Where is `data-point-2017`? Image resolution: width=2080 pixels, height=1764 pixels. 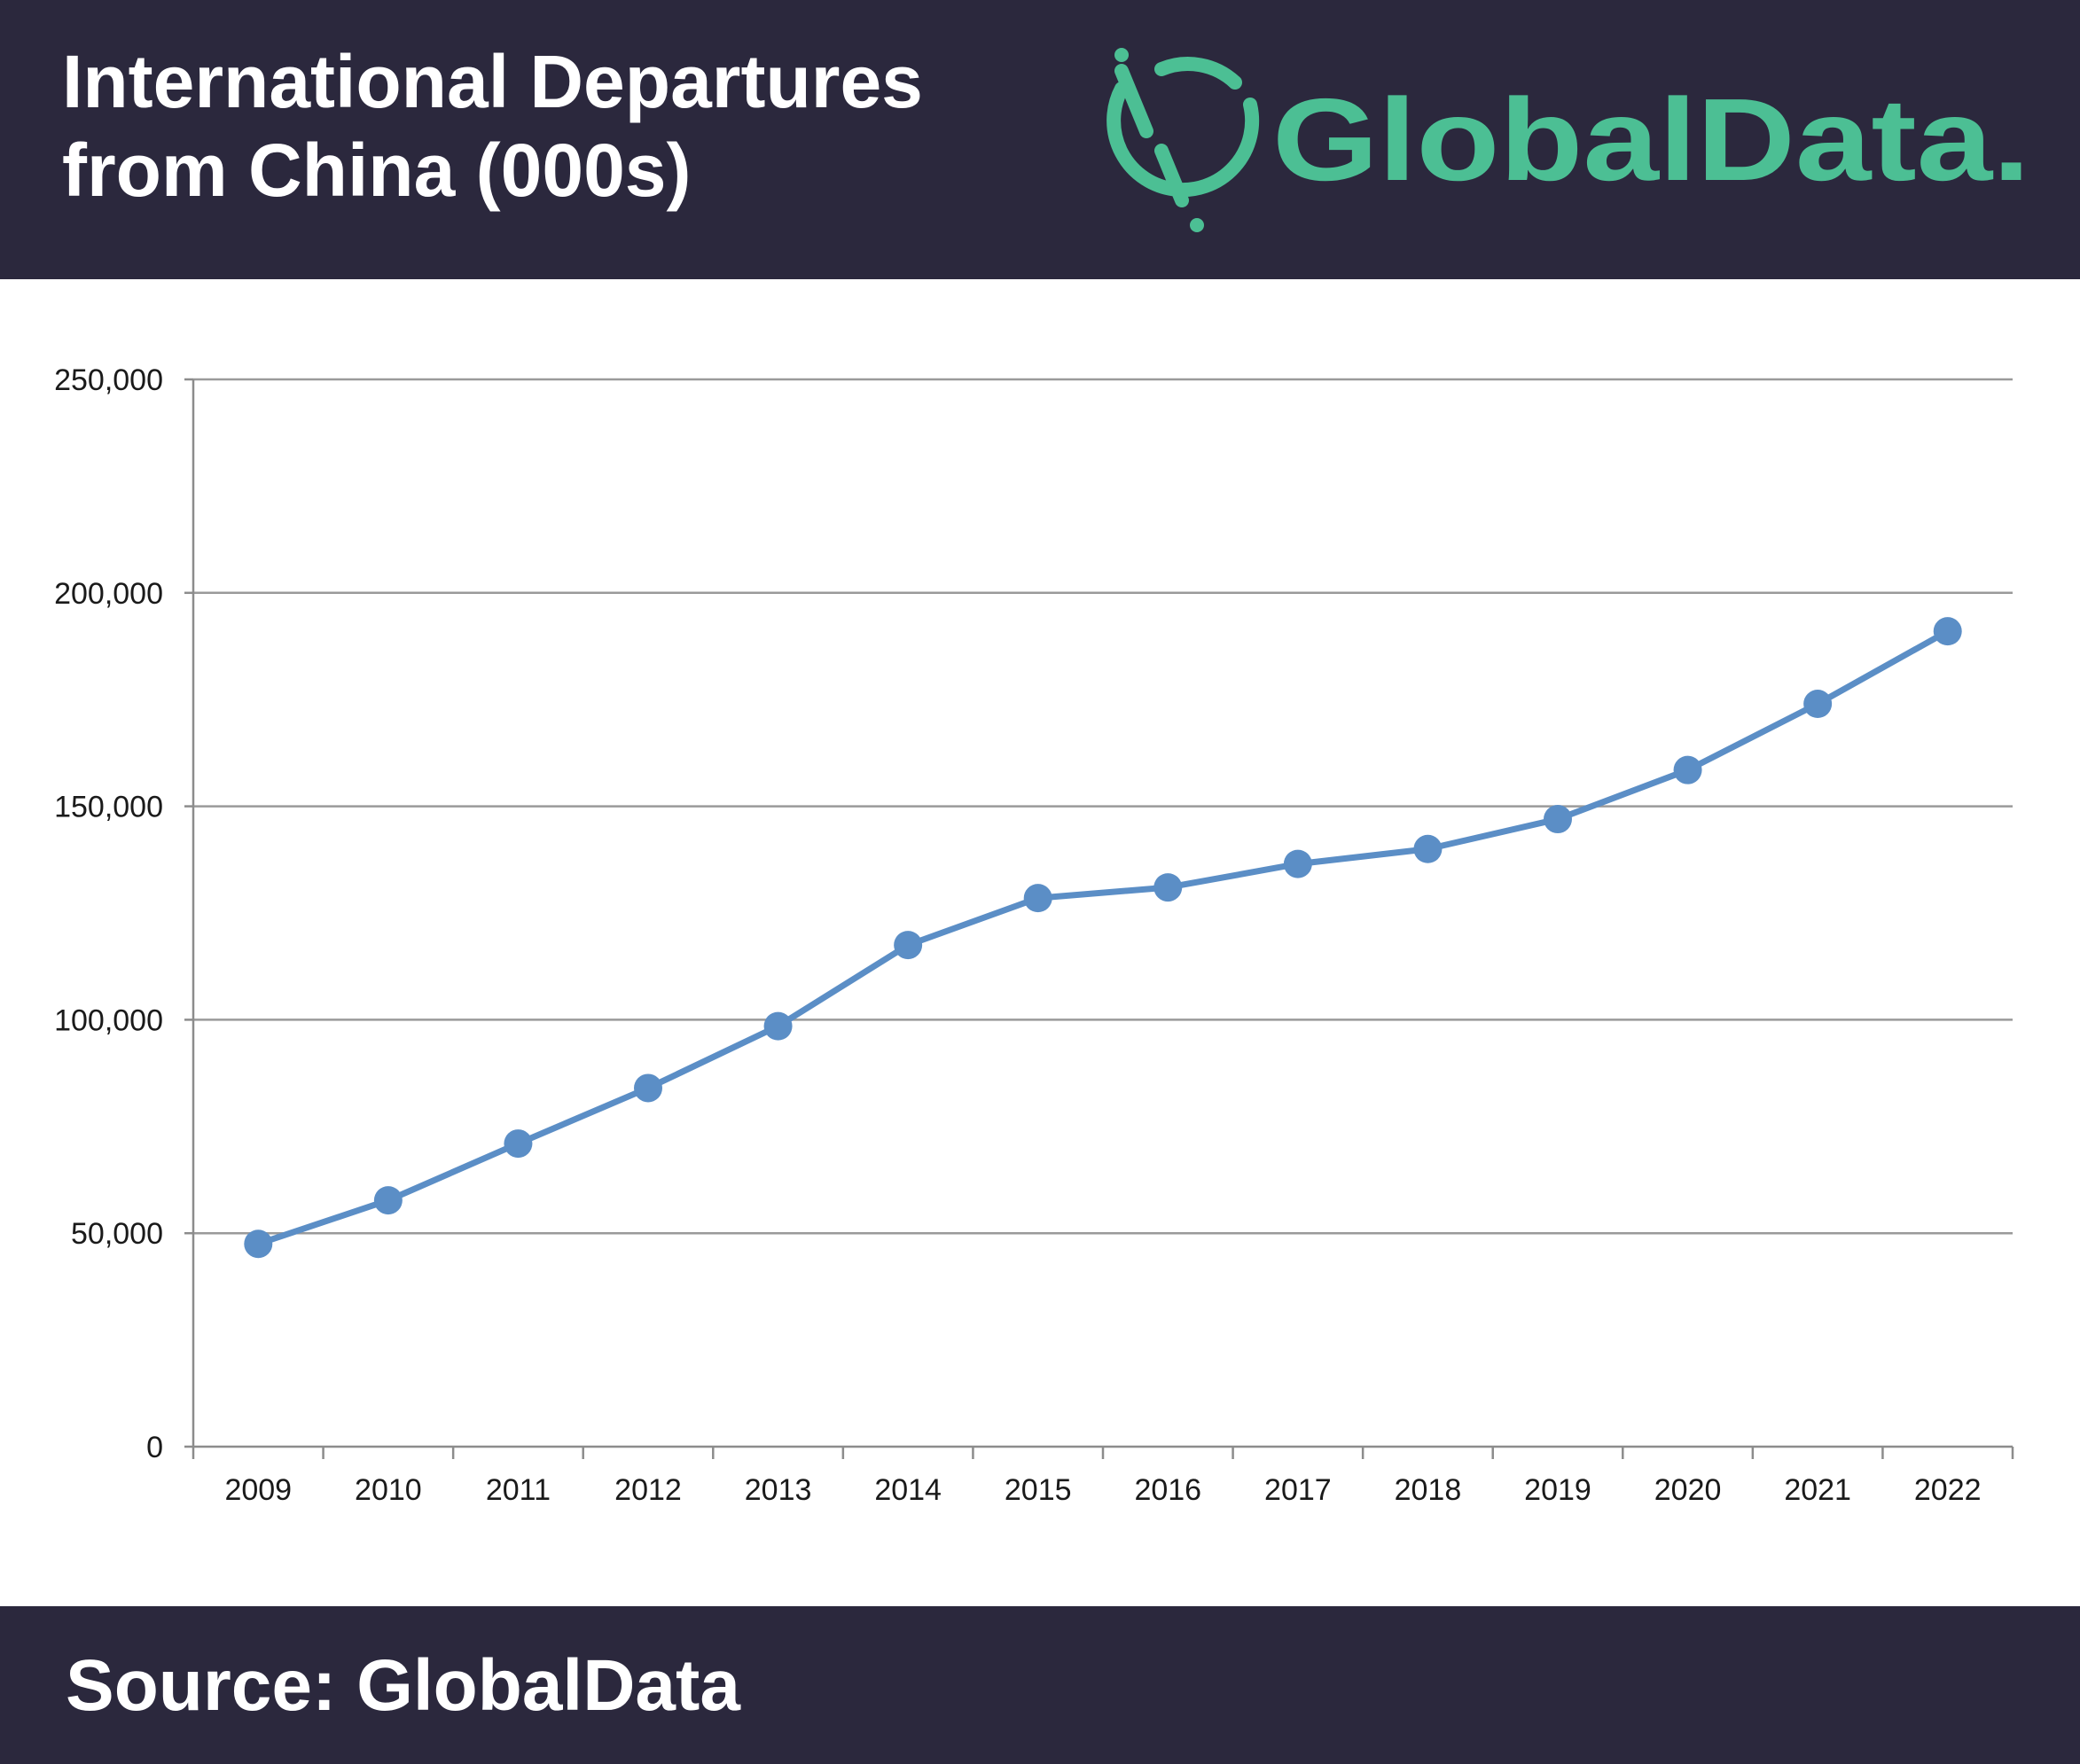 data-point-2017 is located at coordinates (1297, 863).